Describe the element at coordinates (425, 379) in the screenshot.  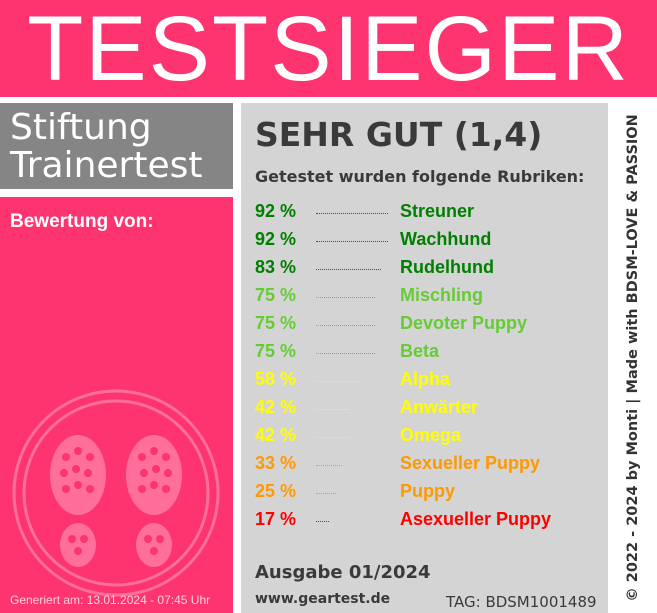
I see `category-name: Alpha` at that location.